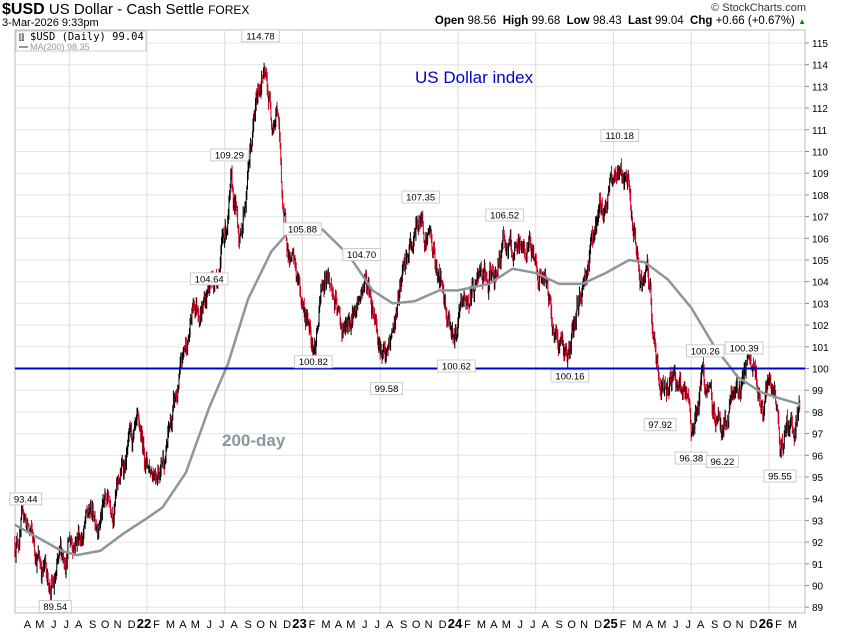  Describe the element at coordinates (50, 23) in the screenshot. I see `datetime: 3-Mar-2026 9:33pm` at that location.